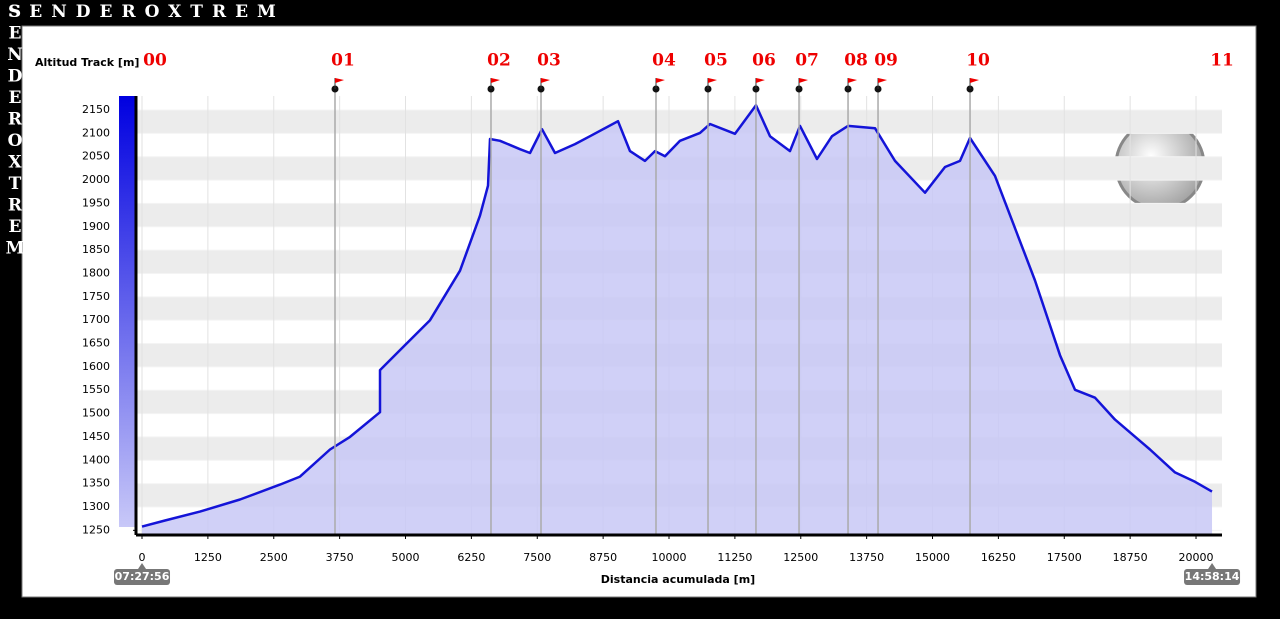  I want to click on y-tick-label: 1450, so click(96, 436).